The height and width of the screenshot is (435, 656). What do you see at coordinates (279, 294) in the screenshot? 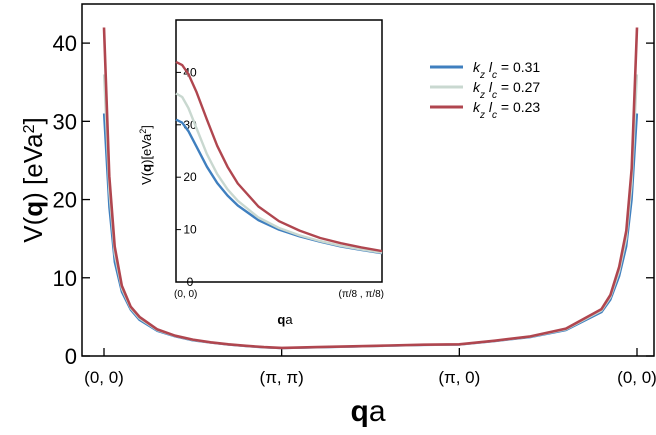
I see `inset-x-ticks: (0, 0) (π/8 , π/8)` at bounding box center [279, 294].